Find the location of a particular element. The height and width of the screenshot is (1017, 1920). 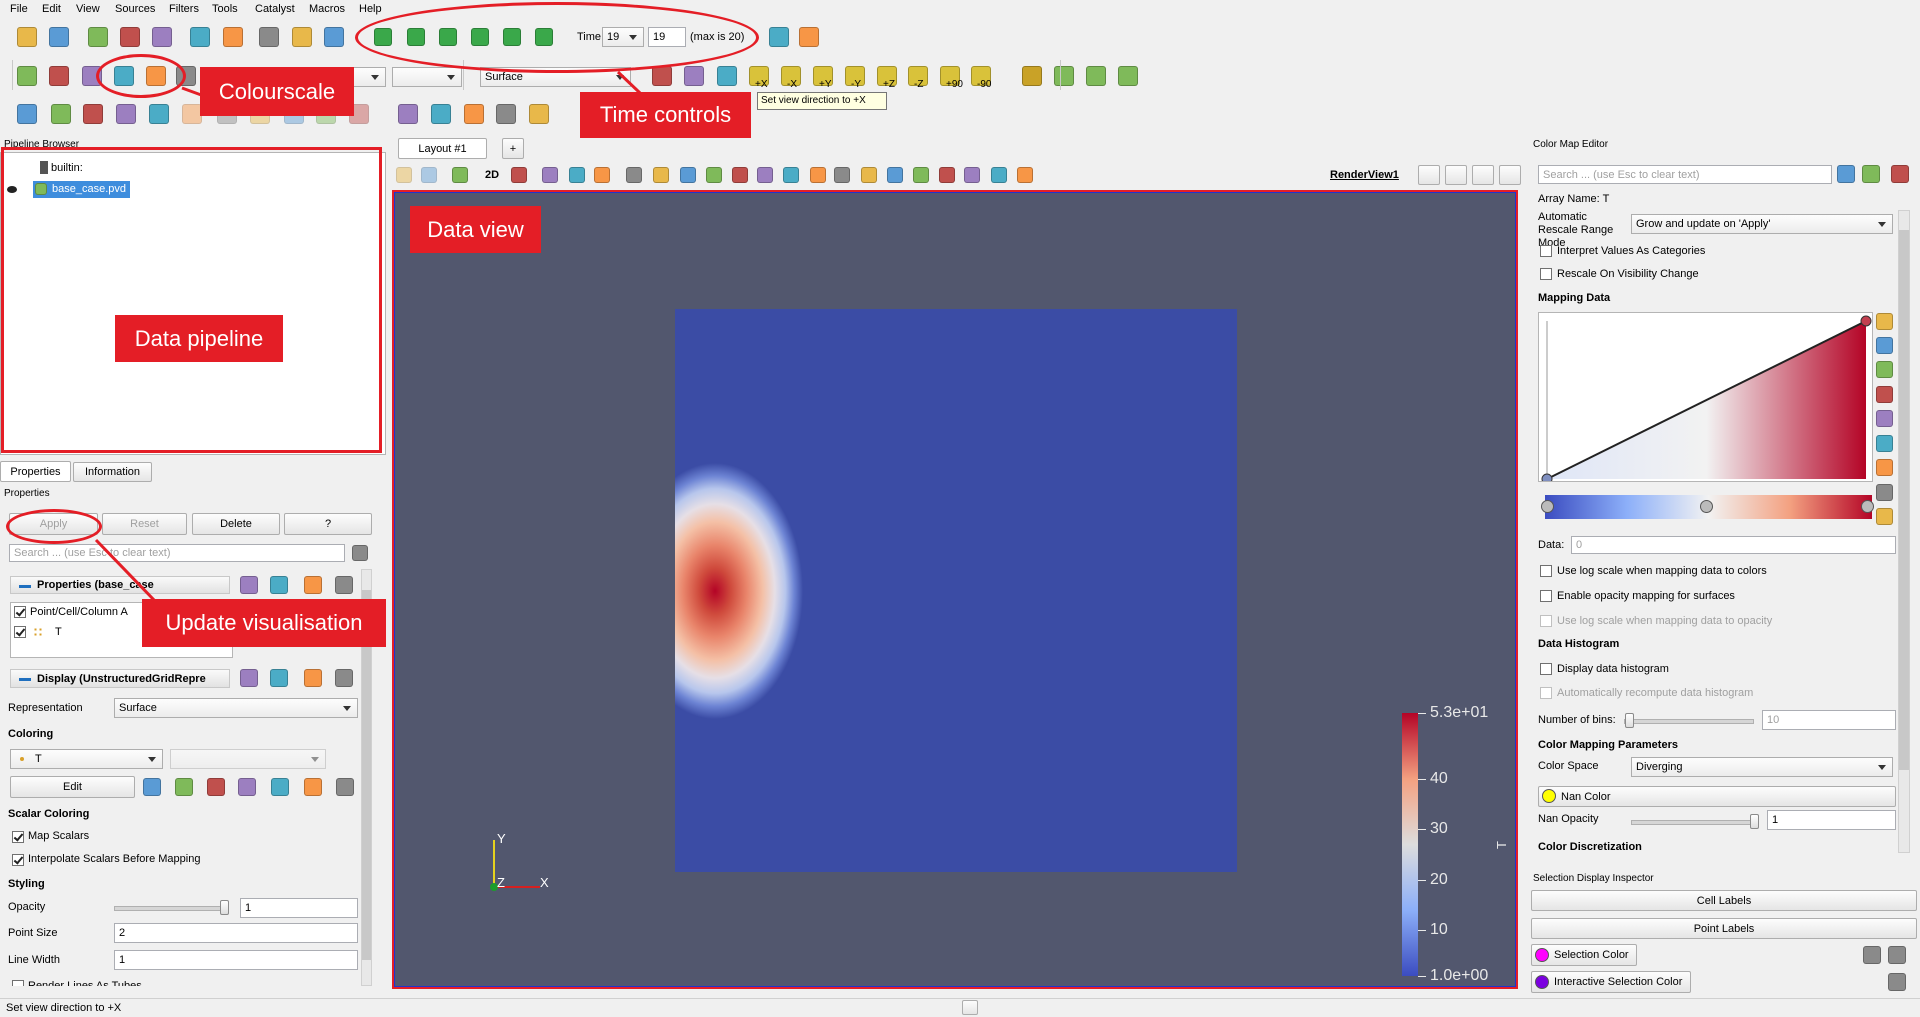

empty-combo is located at coordinates (427, 77).